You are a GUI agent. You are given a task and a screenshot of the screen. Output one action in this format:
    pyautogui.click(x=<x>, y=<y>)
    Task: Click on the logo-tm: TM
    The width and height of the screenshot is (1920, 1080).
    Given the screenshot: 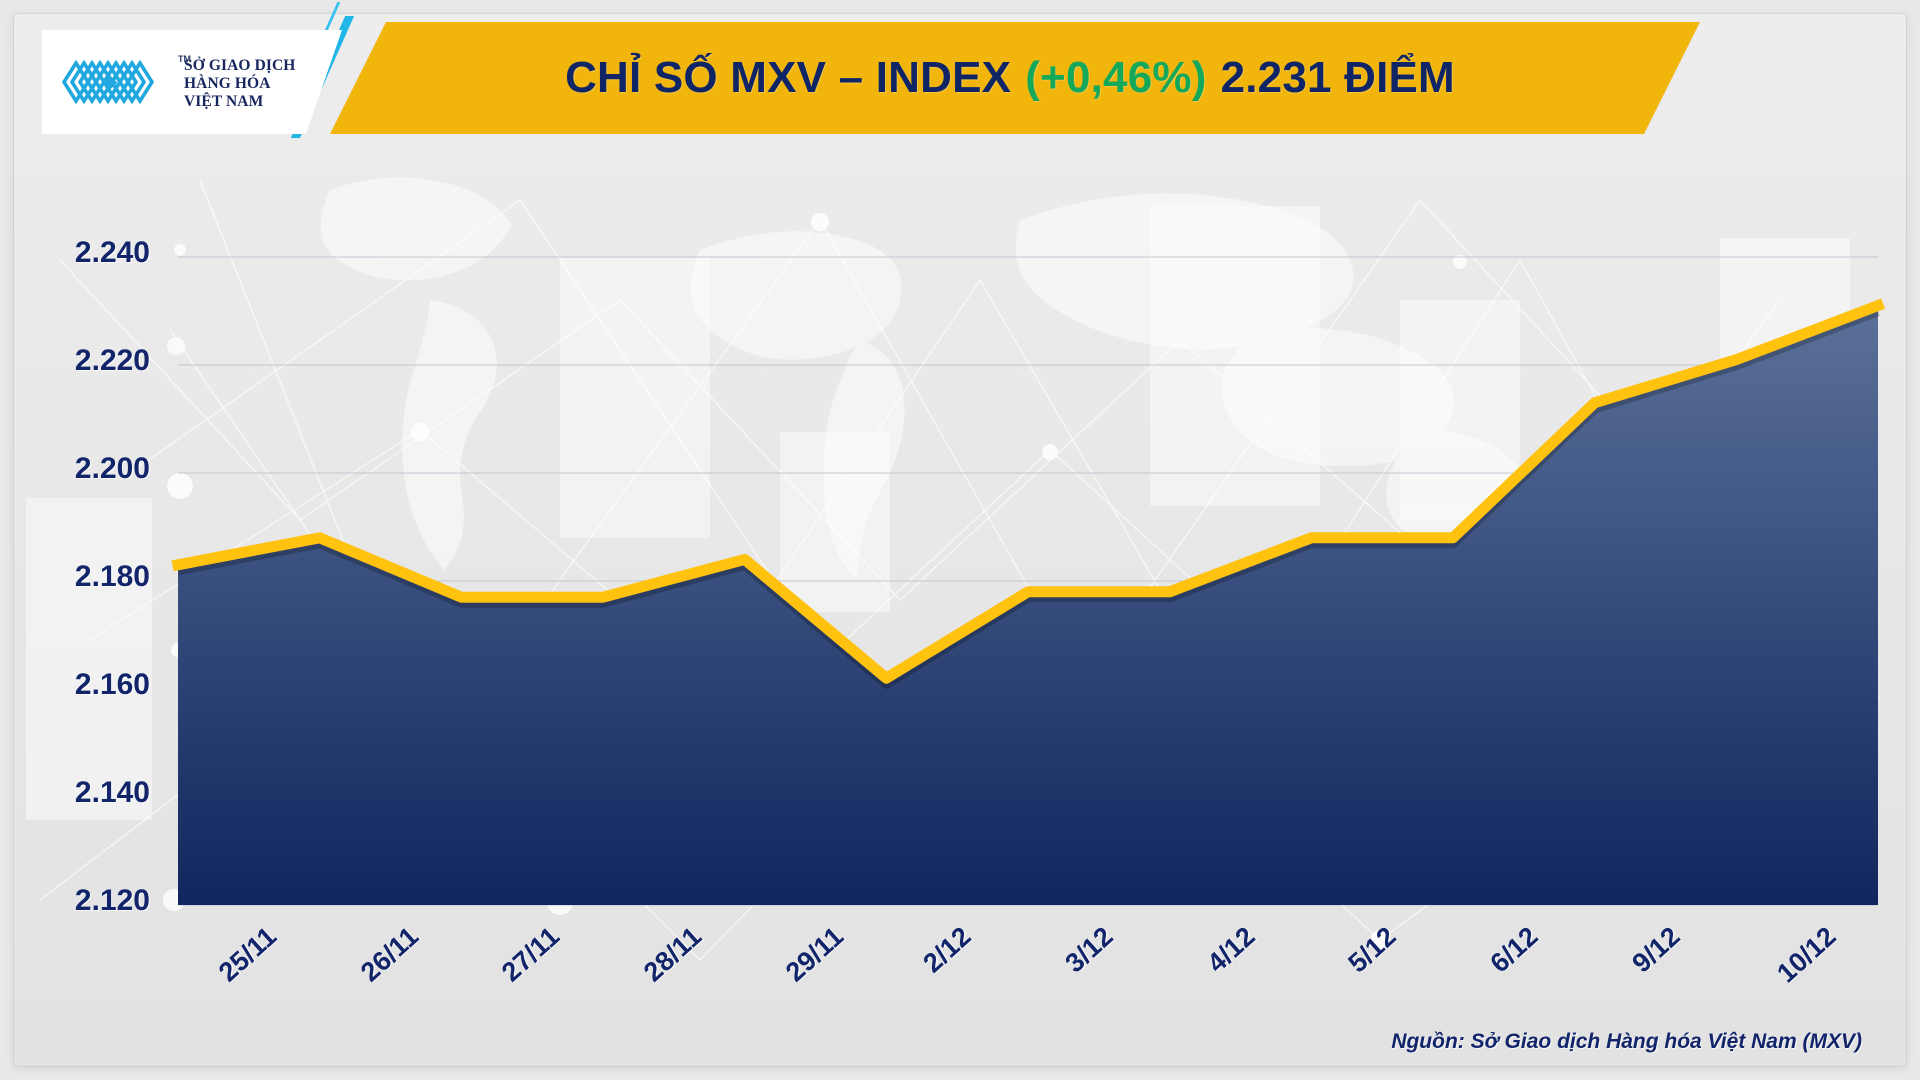 What is the action you would take?
    pyautogui.click(x=184, y=59)
    